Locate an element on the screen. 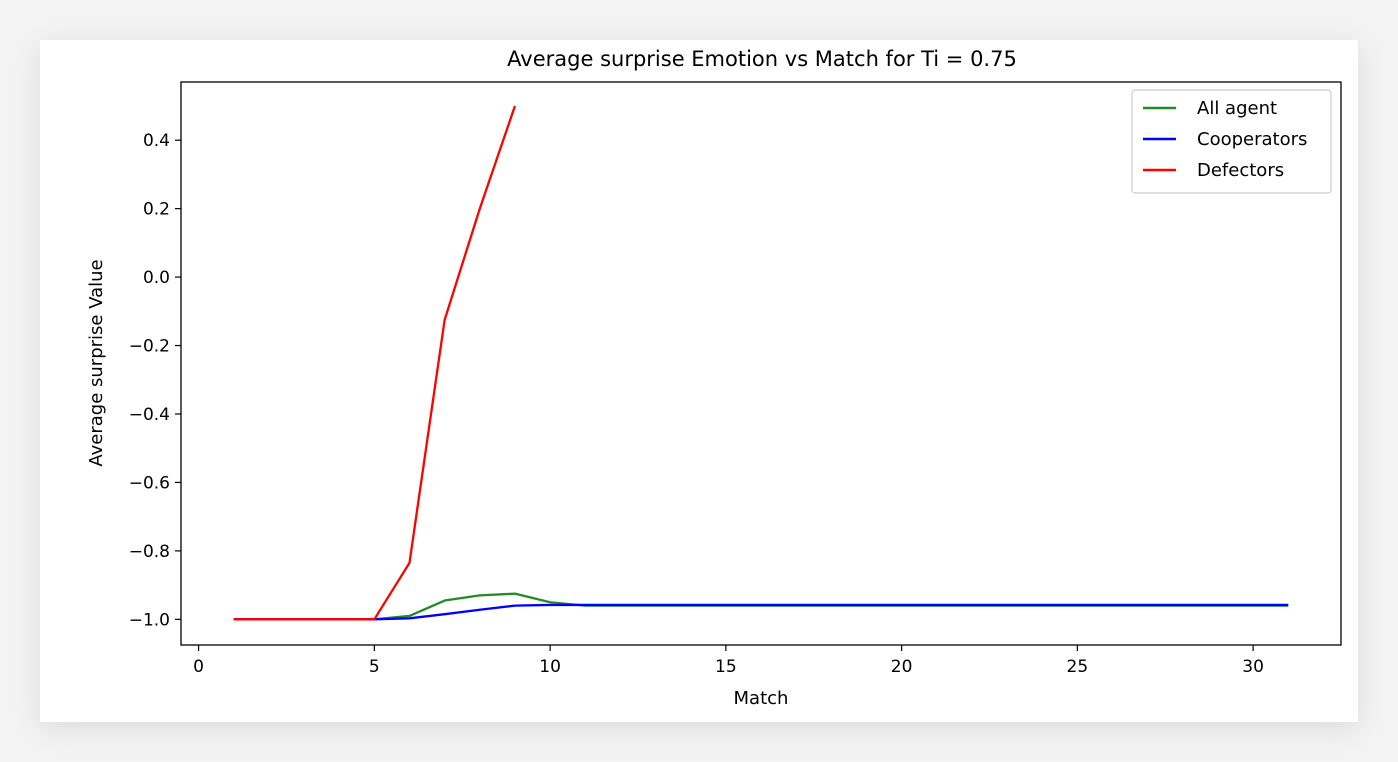 The width and height of the screenshot is (1398, 762). y-tick-label: −1.0 is located at coordinates (149, 620).